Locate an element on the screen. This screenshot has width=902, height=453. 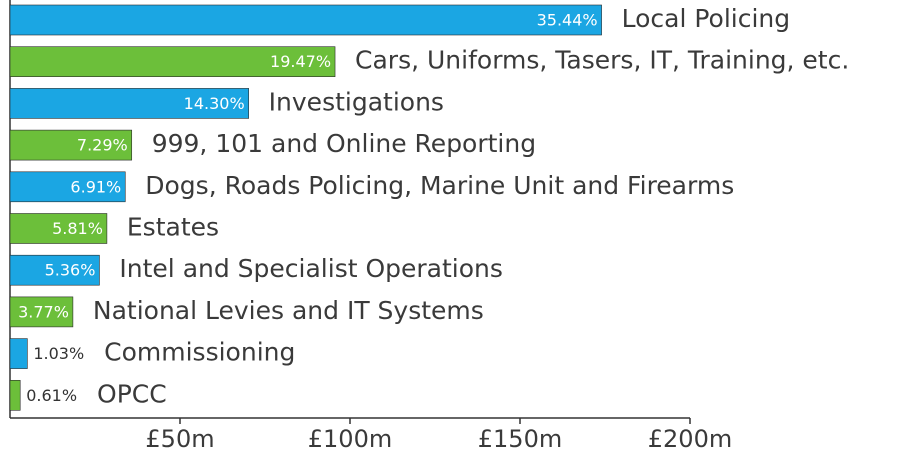
value-label: 14.30% is located at coordinates (214, 103).